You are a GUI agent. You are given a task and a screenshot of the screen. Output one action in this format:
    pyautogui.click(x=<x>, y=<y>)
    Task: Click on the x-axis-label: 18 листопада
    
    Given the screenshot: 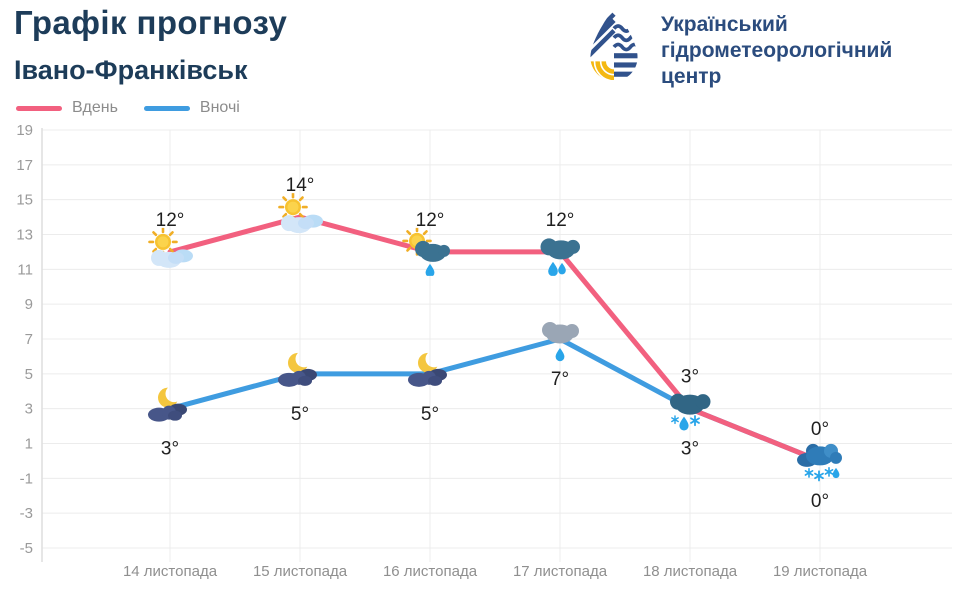 What is the action you would take?
    pyautogui.click(x=690, y=571)
    